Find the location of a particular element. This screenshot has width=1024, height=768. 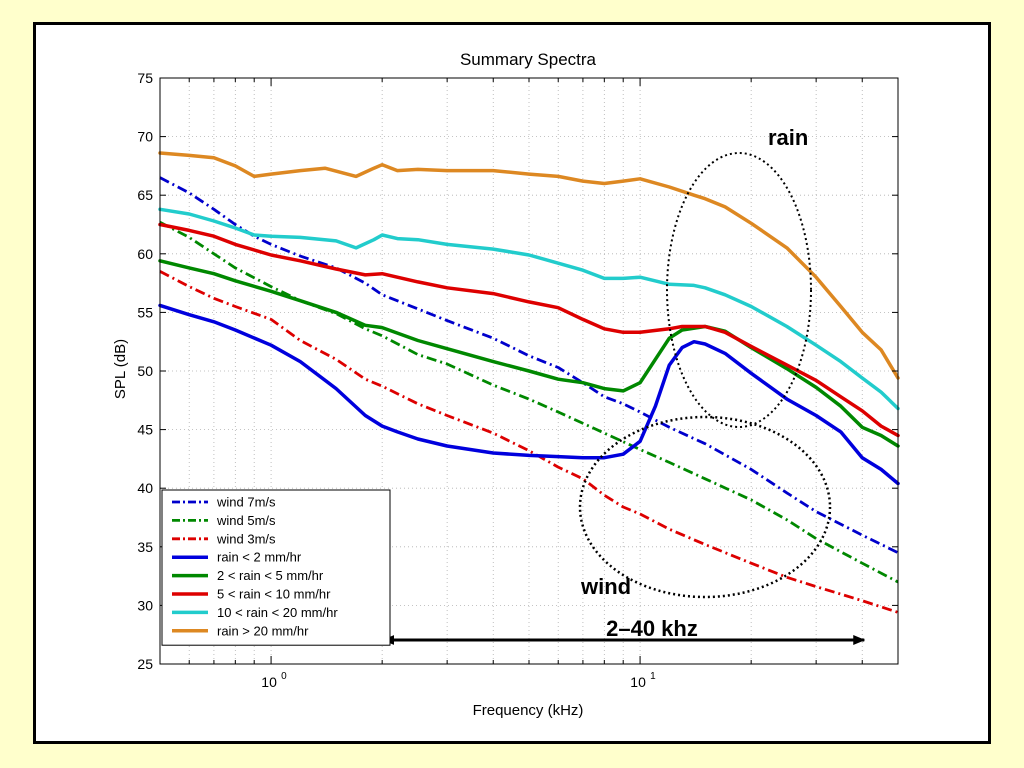

y-tick-label: 70 is located at coordinates (145, 137).